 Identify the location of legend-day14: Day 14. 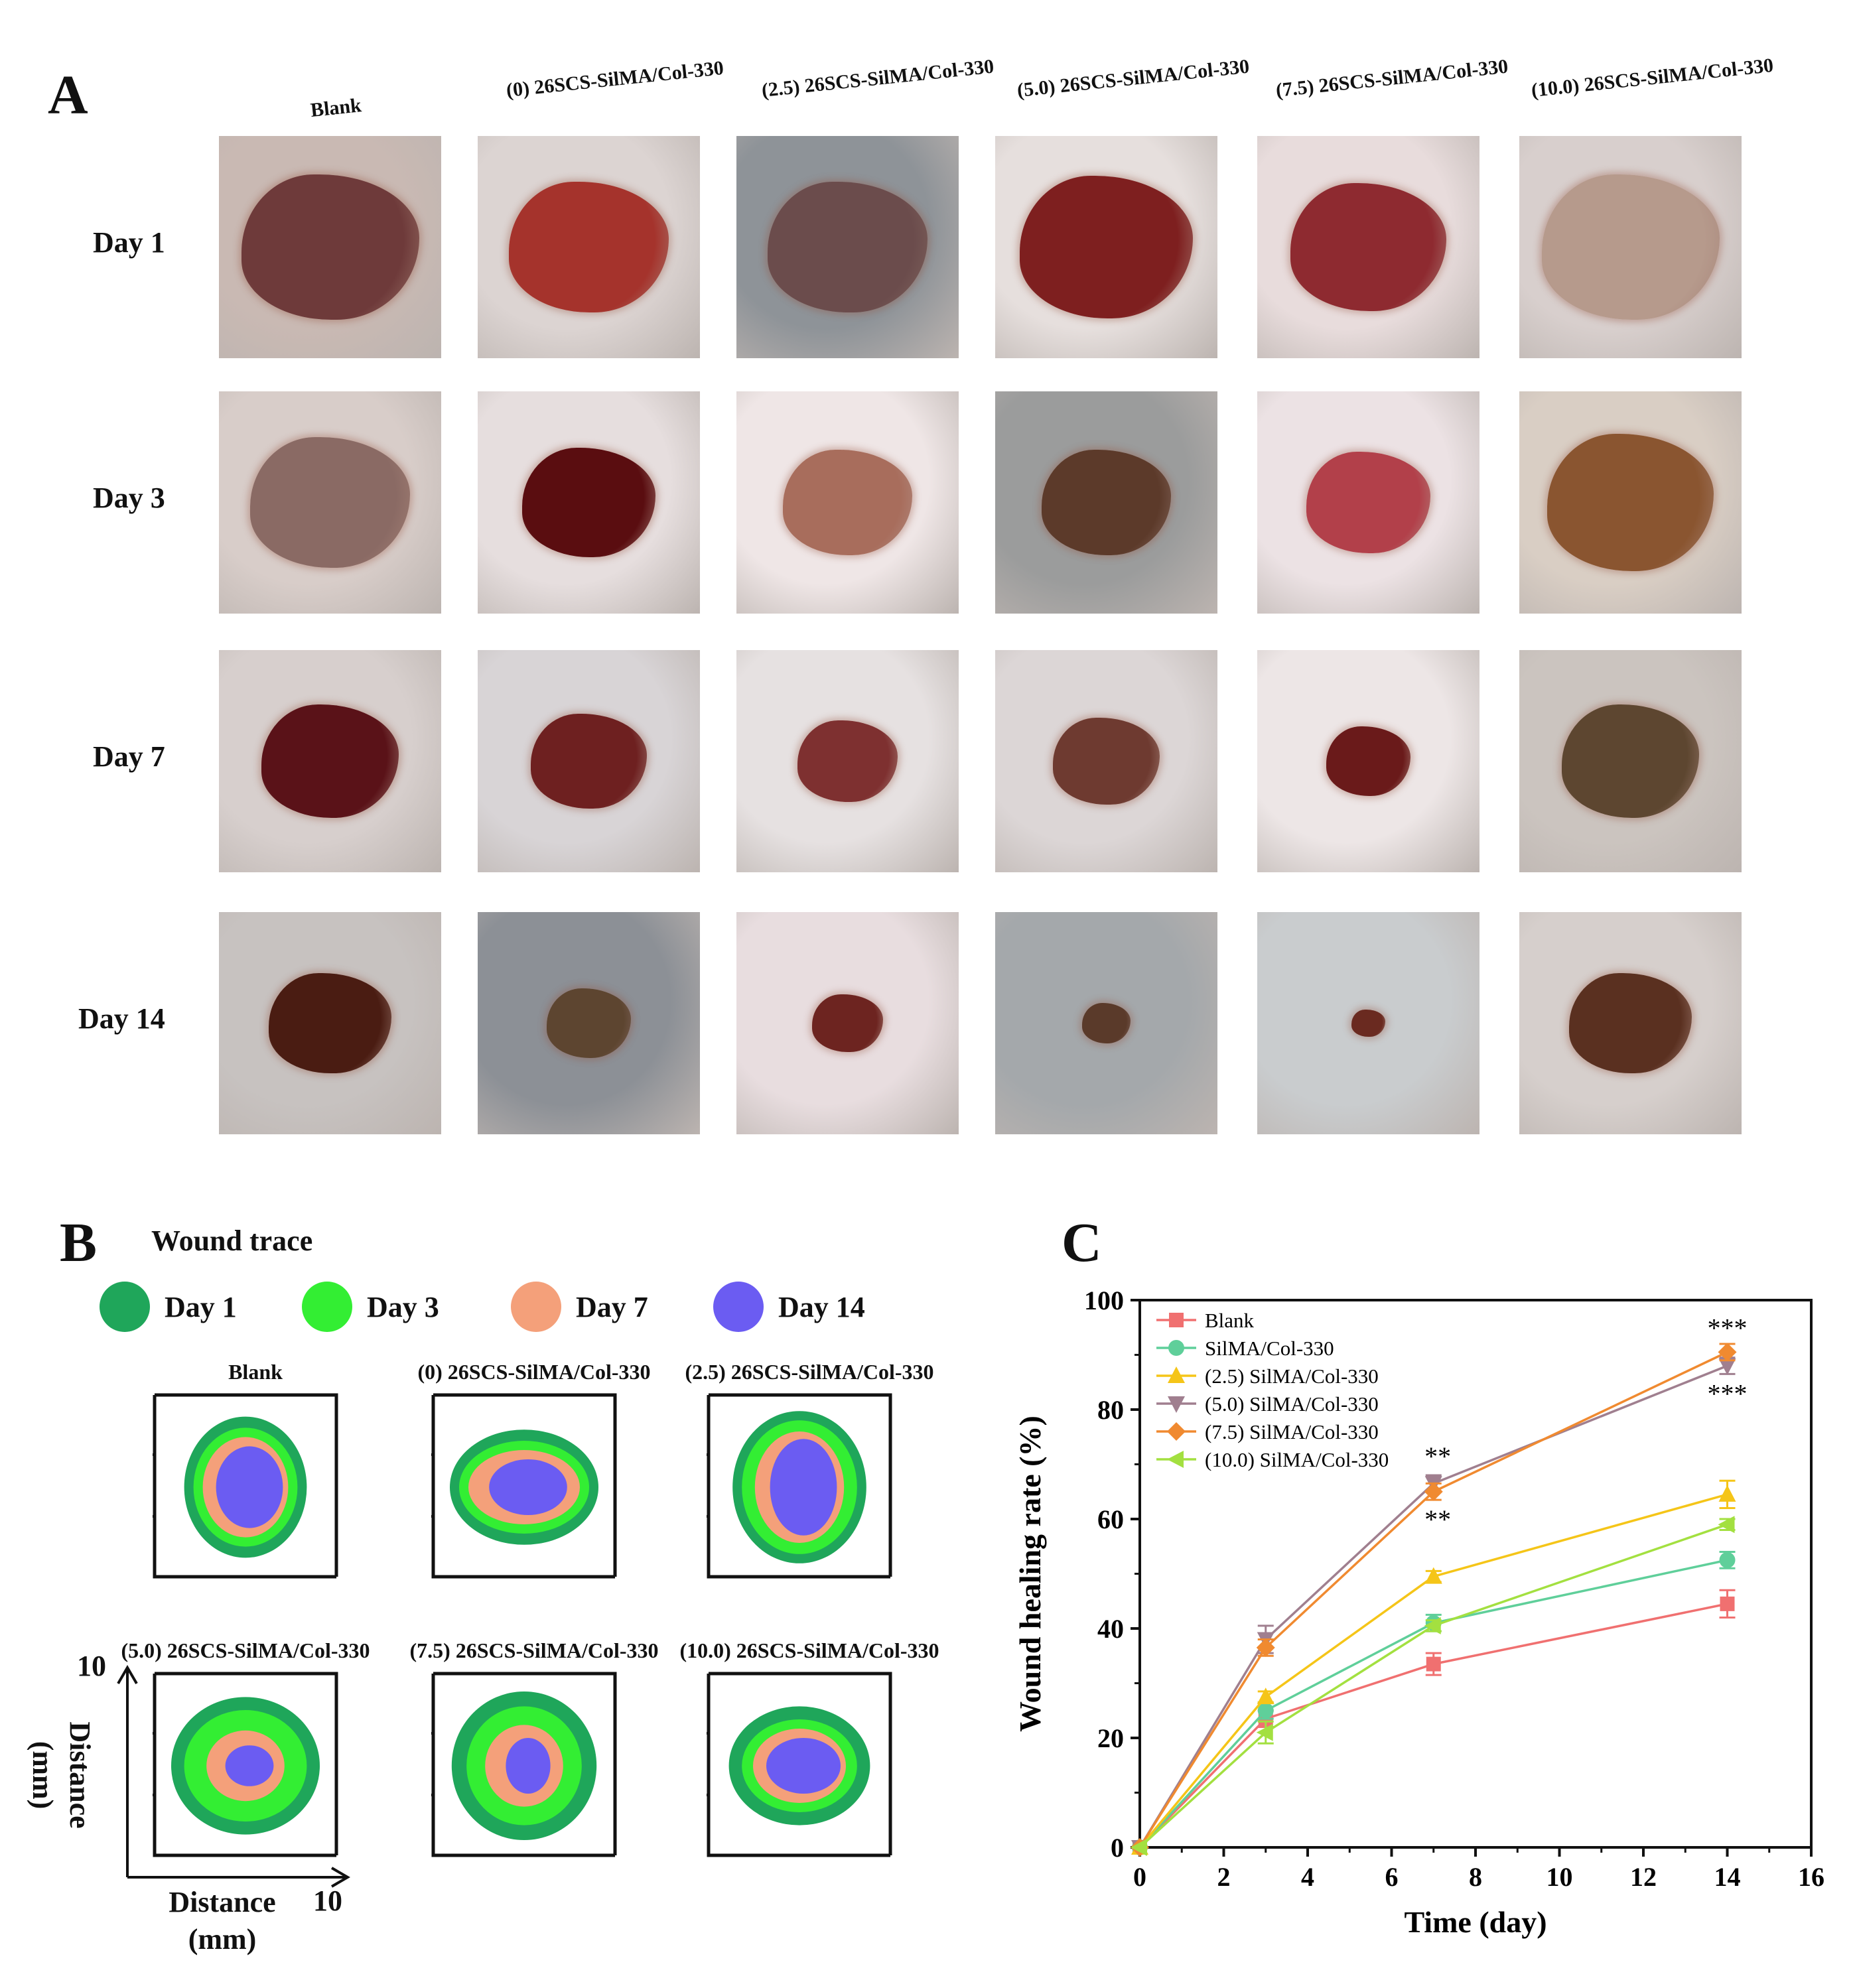
(789, 1306).